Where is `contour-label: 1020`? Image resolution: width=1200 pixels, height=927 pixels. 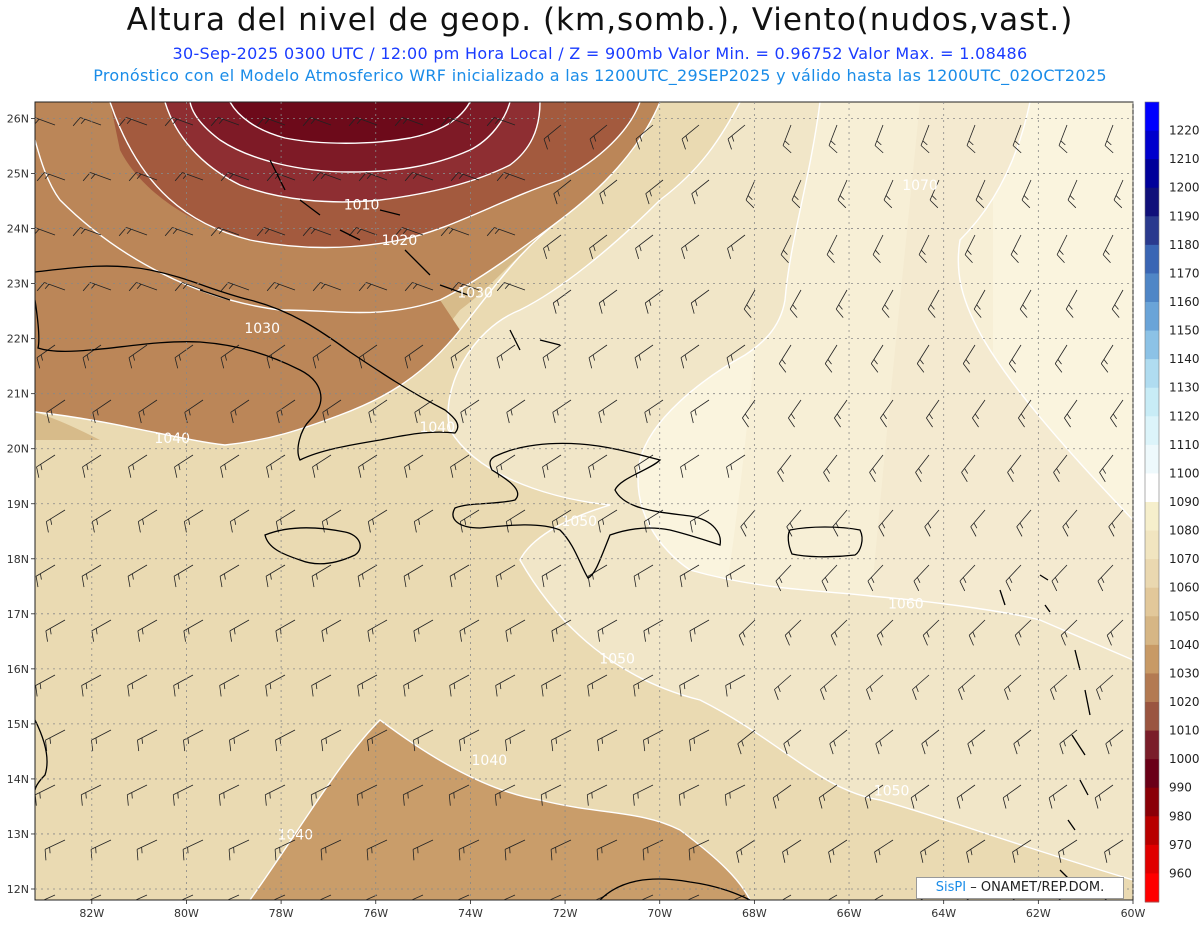
contour-label: 1020 is located at coordinates (400, 241).